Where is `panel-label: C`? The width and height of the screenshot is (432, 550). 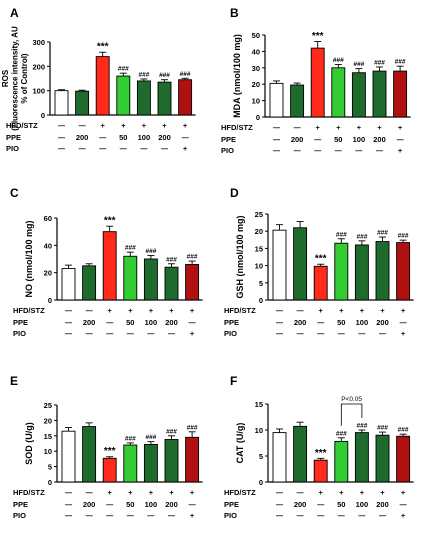 panel-label: C is located at coordinates (14, 193).